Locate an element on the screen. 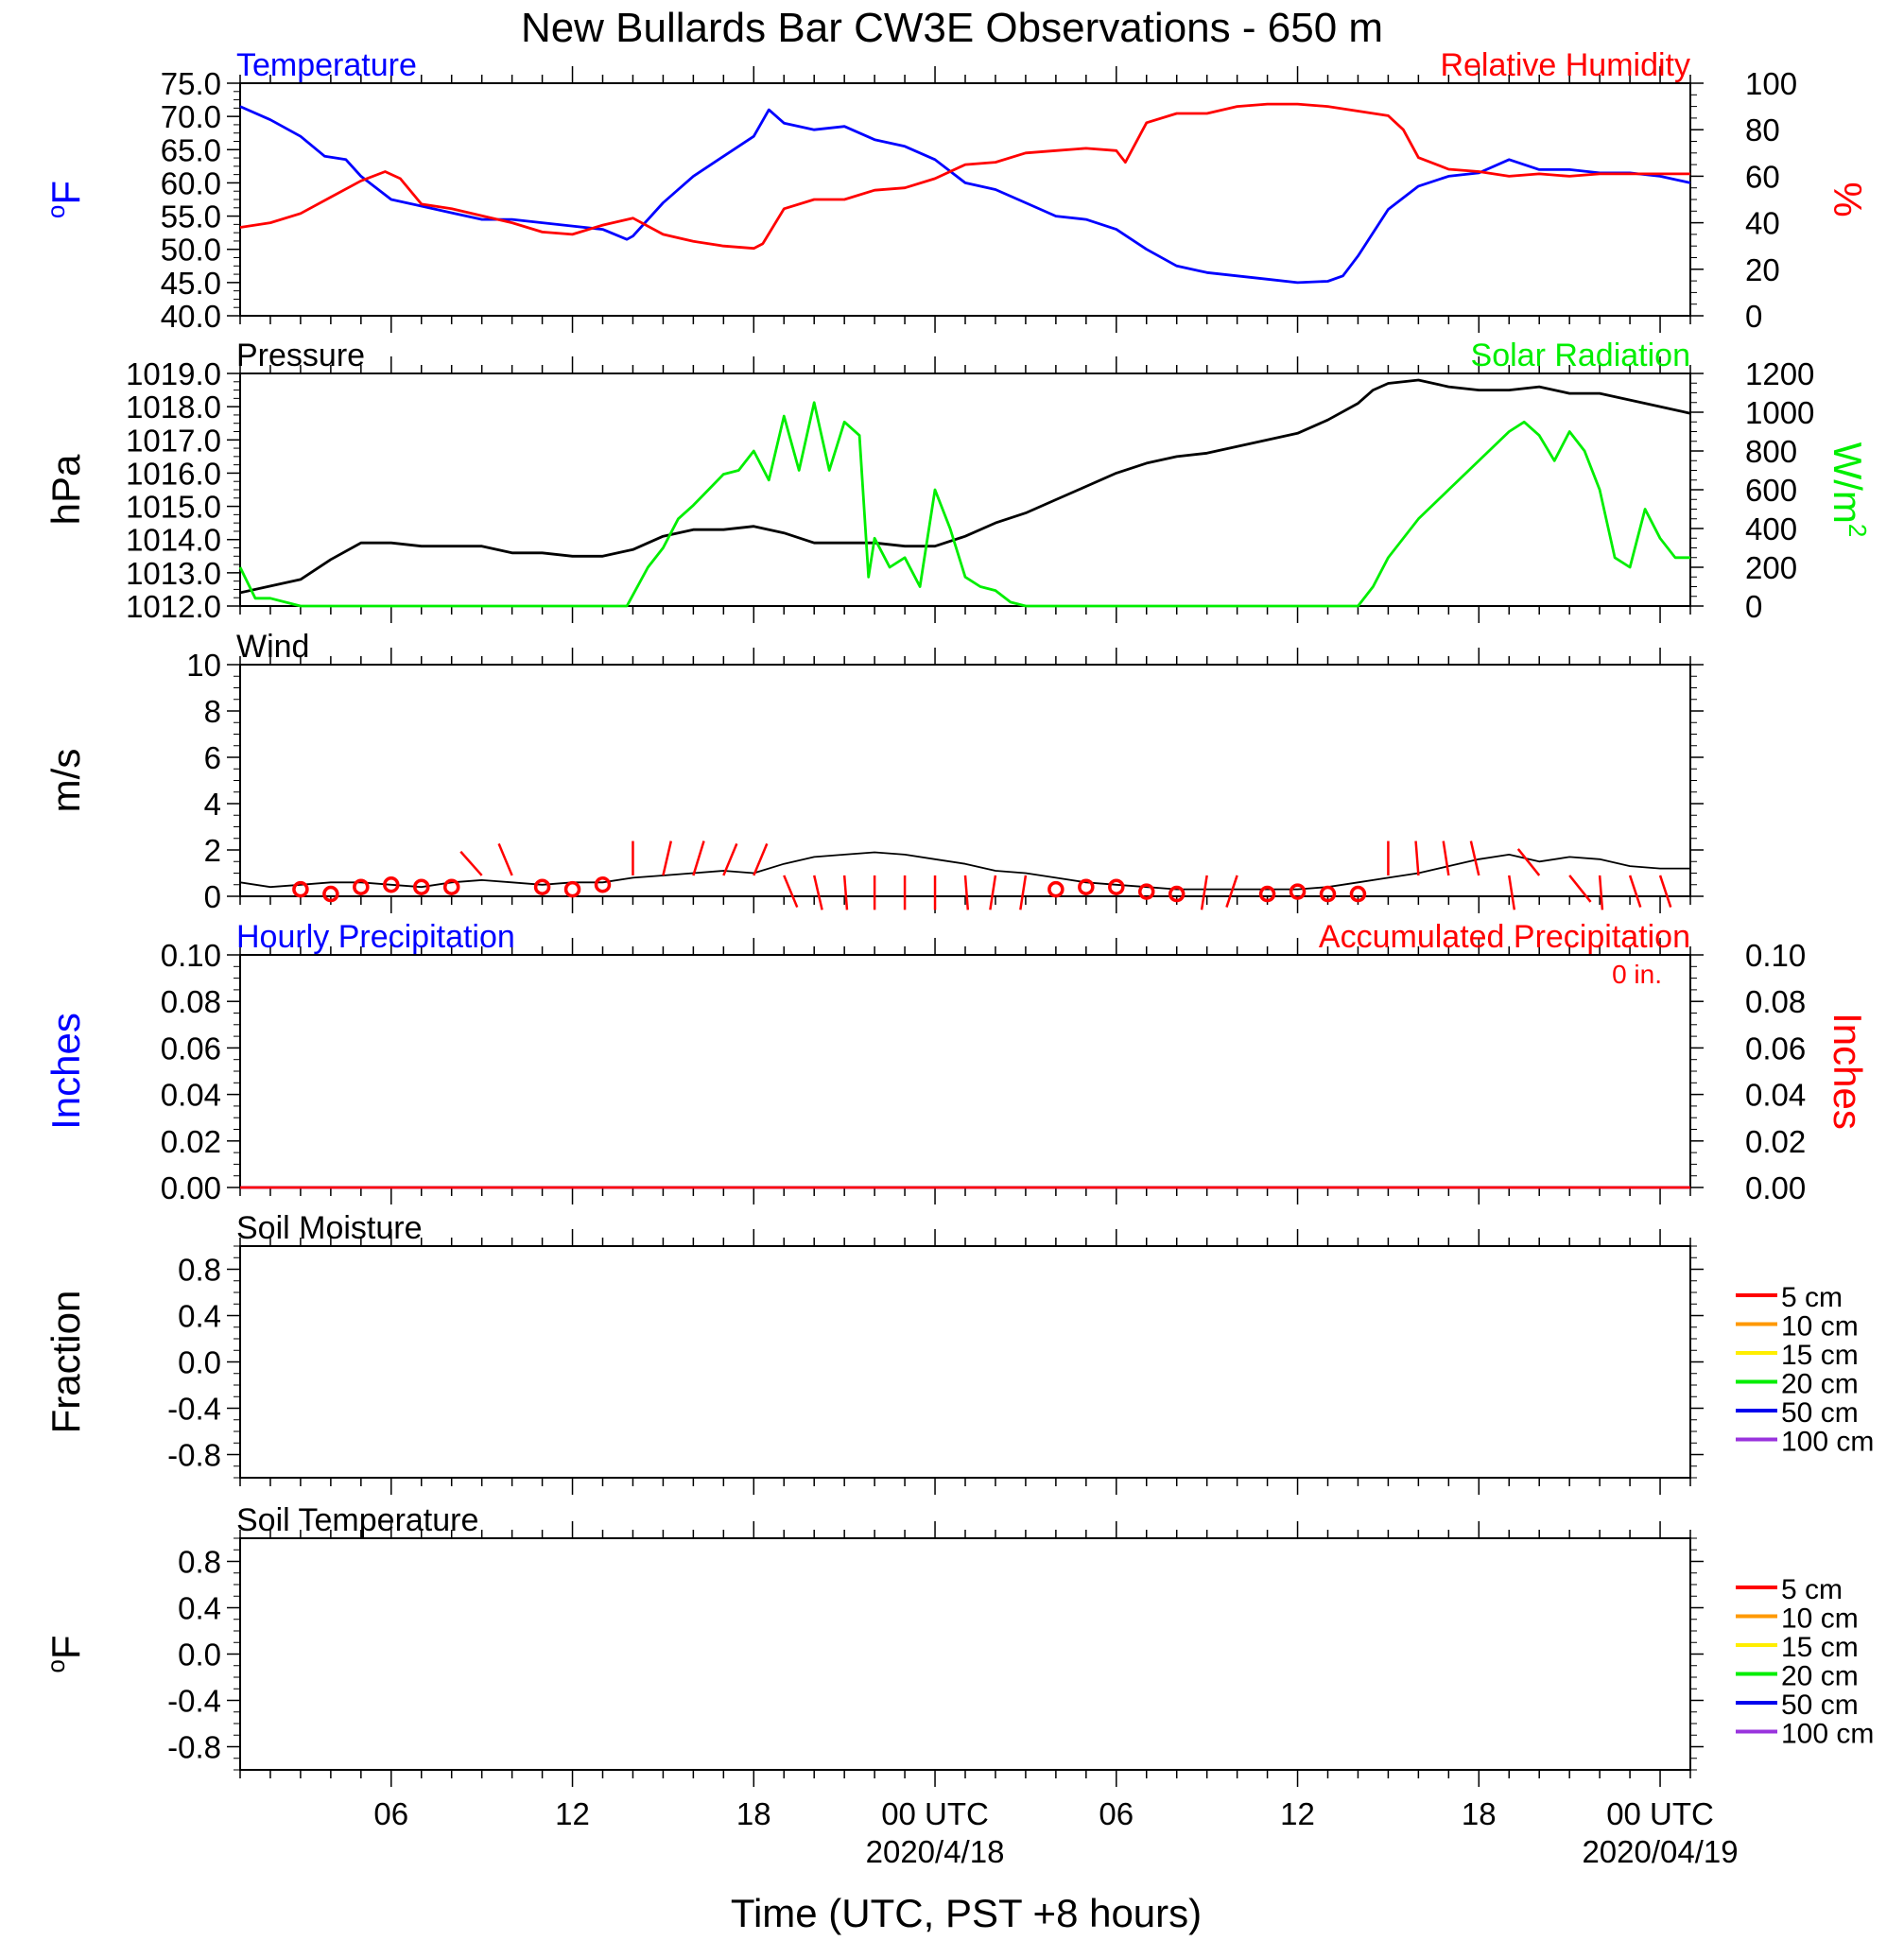 The image size is (1904, 1941). y-tick-label: 0 is located at coordinates (213, 897).